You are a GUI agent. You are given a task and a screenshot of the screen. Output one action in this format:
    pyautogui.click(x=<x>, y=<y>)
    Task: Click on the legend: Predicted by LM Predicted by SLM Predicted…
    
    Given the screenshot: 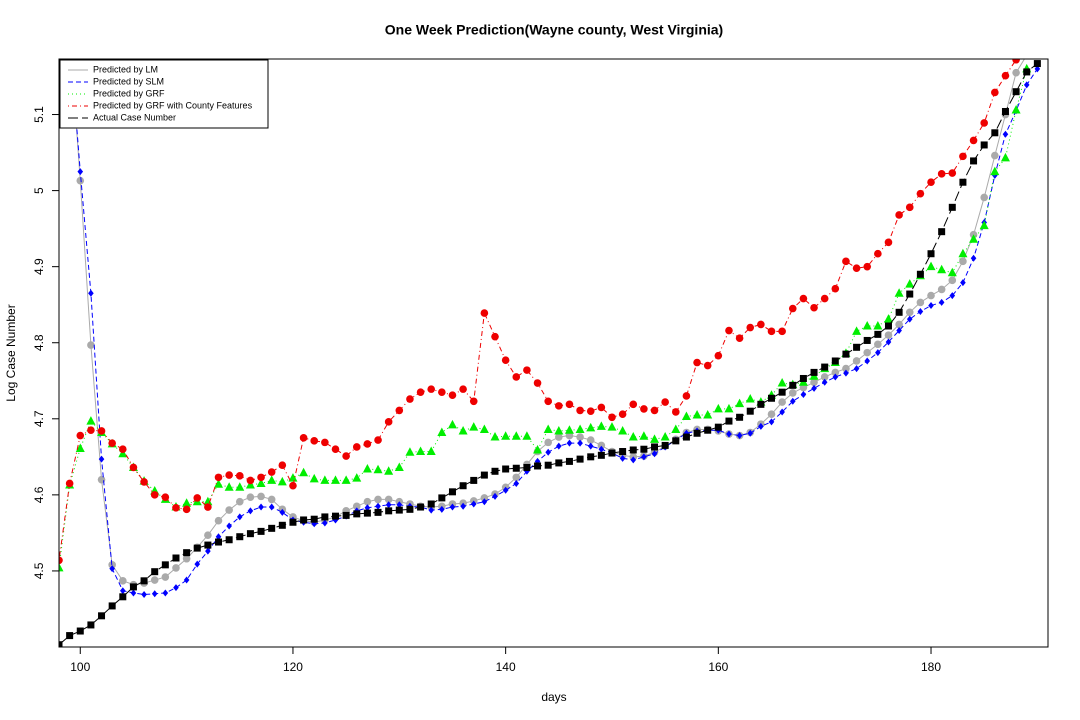 What is the action you would take?
    pyautogui.click(x=164, y=94)
    